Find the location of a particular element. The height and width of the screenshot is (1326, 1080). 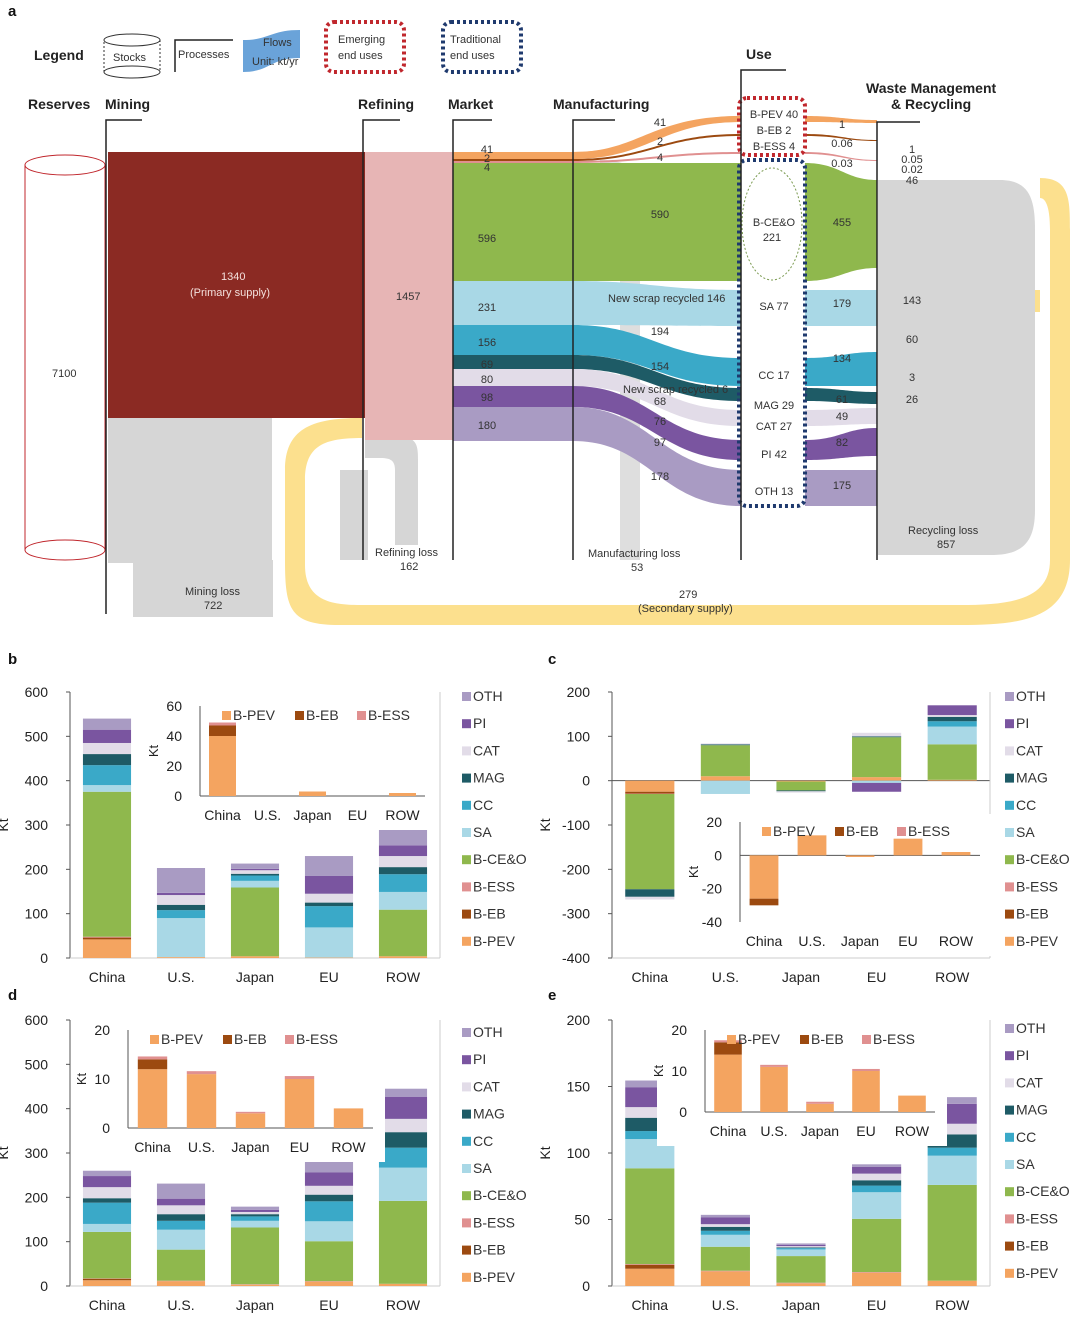

use-label-7: MAG 29 is located at coordinates (774, 406).